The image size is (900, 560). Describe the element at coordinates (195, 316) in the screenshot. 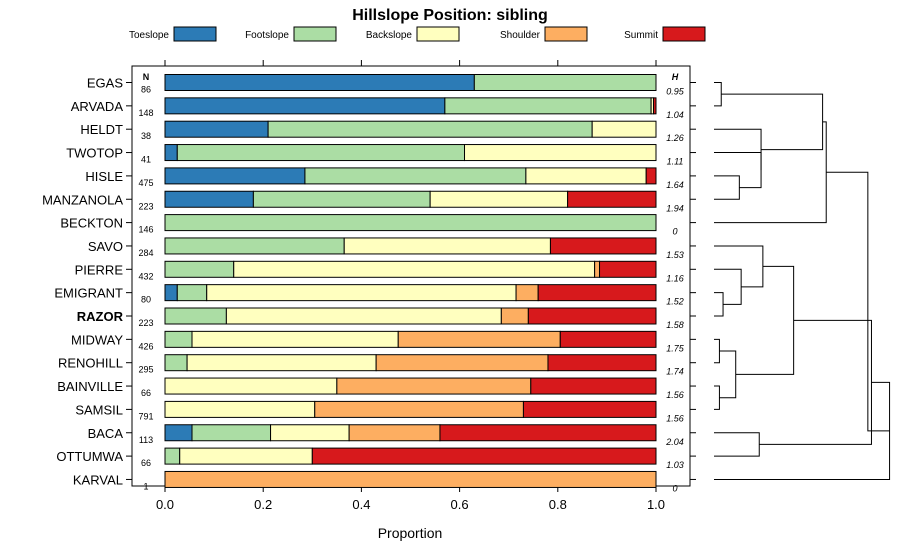

I see `bar-segment-razor-footslope` at that location.